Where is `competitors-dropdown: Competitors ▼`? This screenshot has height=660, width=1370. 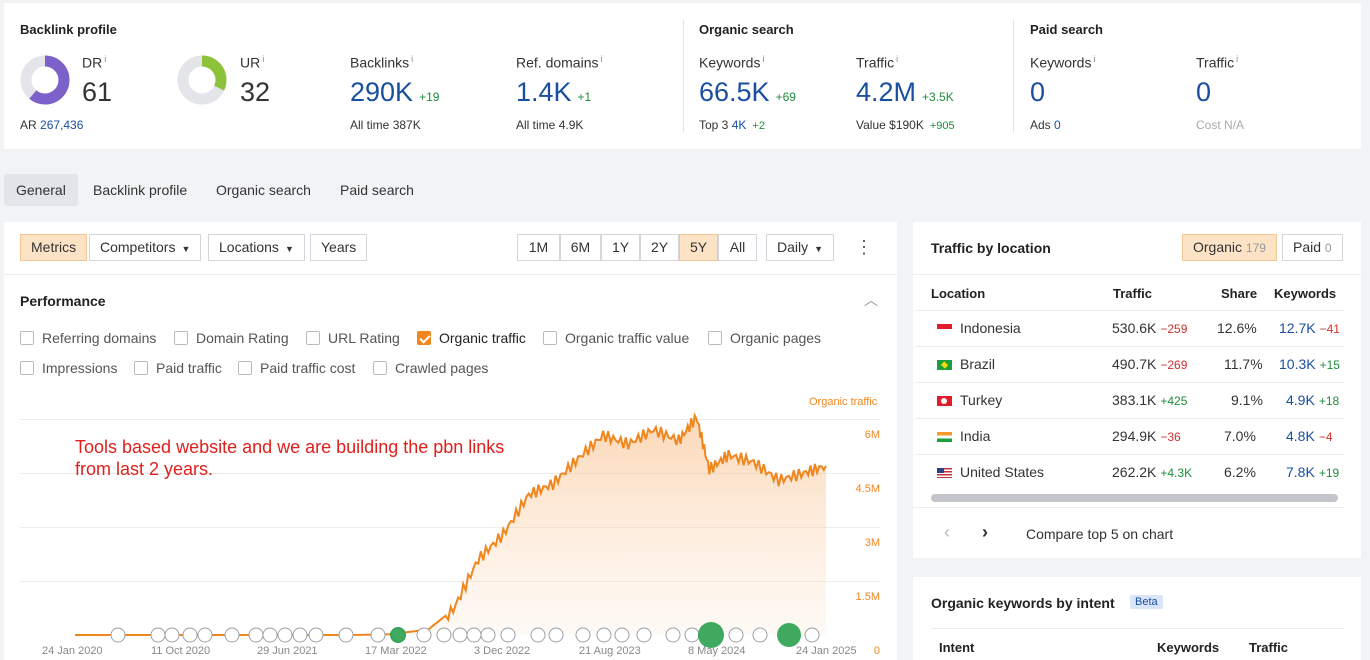 competitors-dropdown: Competitors ▼ is located at coordinates (145, 247).